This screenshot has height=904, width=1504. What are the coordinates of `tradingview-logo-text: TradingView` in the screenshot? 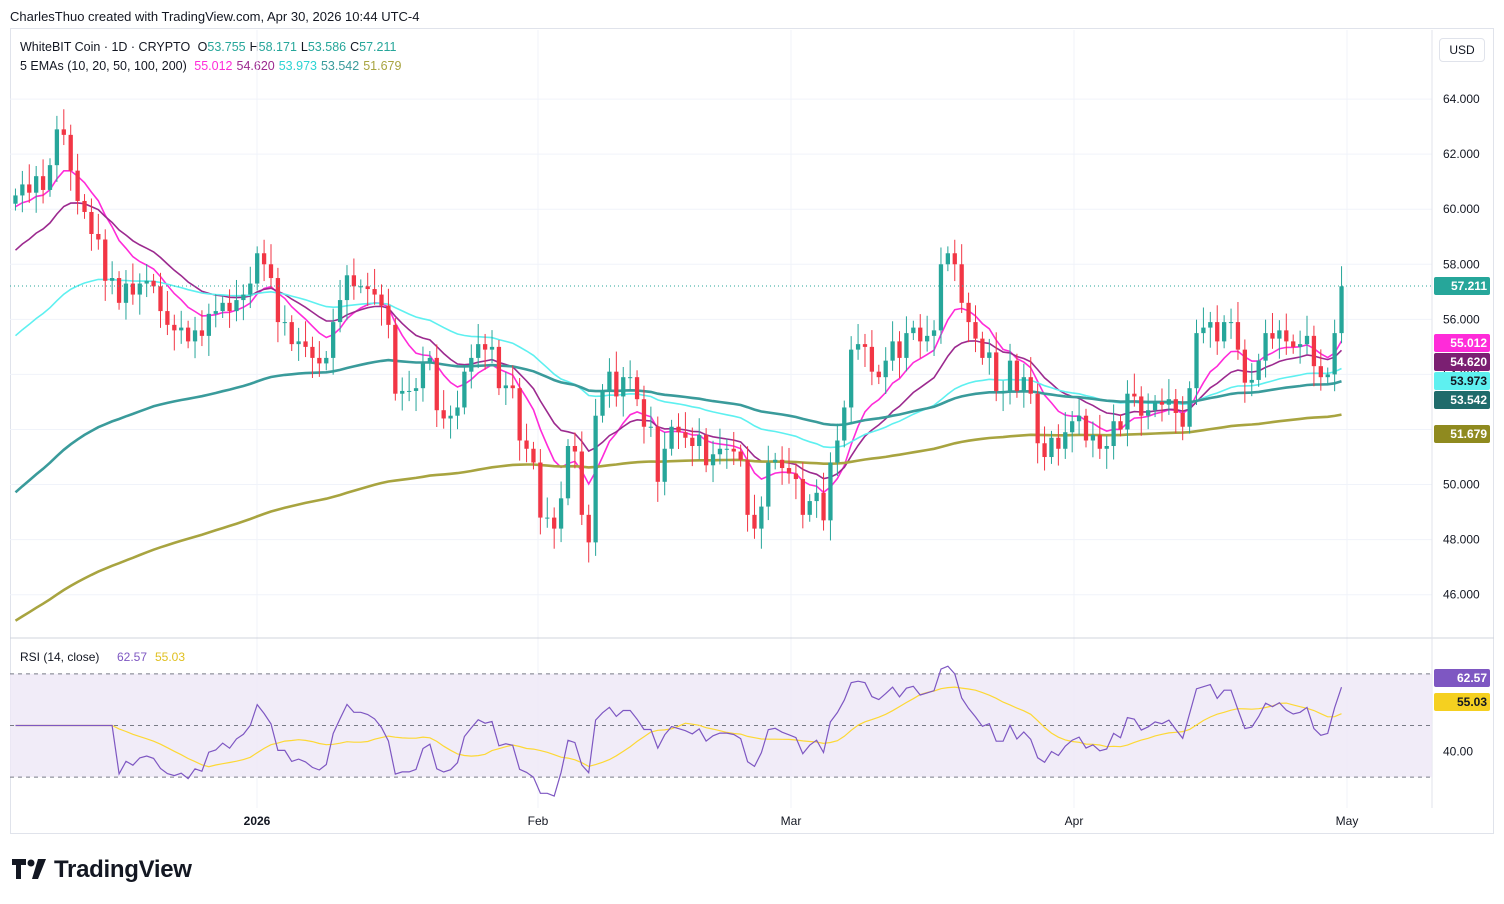 It's located at (123, 869).